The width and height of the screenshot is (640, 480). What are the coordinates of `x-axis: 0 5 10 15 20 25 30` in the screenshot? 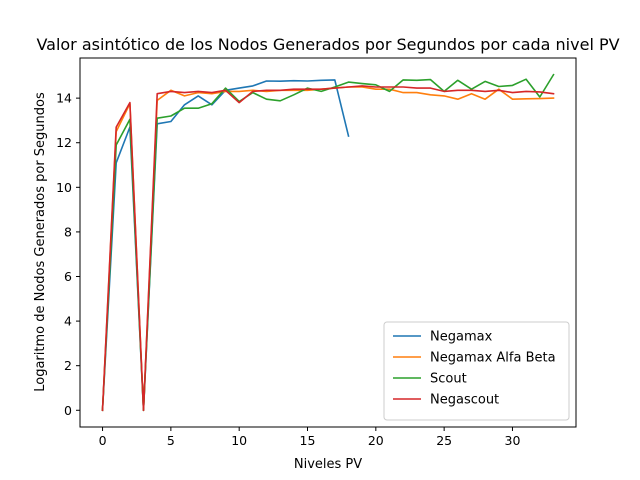 It's located at (310, 437).